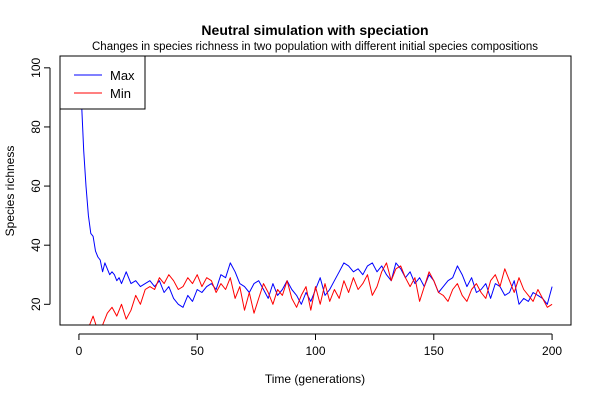 Image resolution: width=600 pixels, height=400 pixels. What do you see at coordinates (315, 379) in the screenshot?
I see `x-axis-label: Time (generations)` at bounding box center [315, 379].